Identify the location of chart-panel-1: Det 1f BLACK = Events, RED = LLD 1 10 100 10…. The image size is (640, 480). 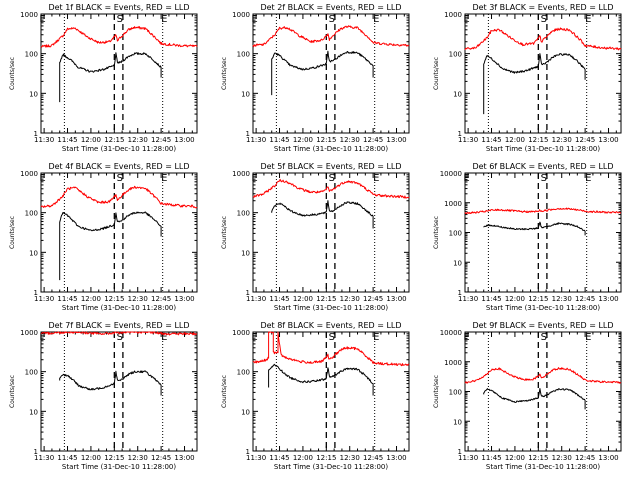
(103, 78).